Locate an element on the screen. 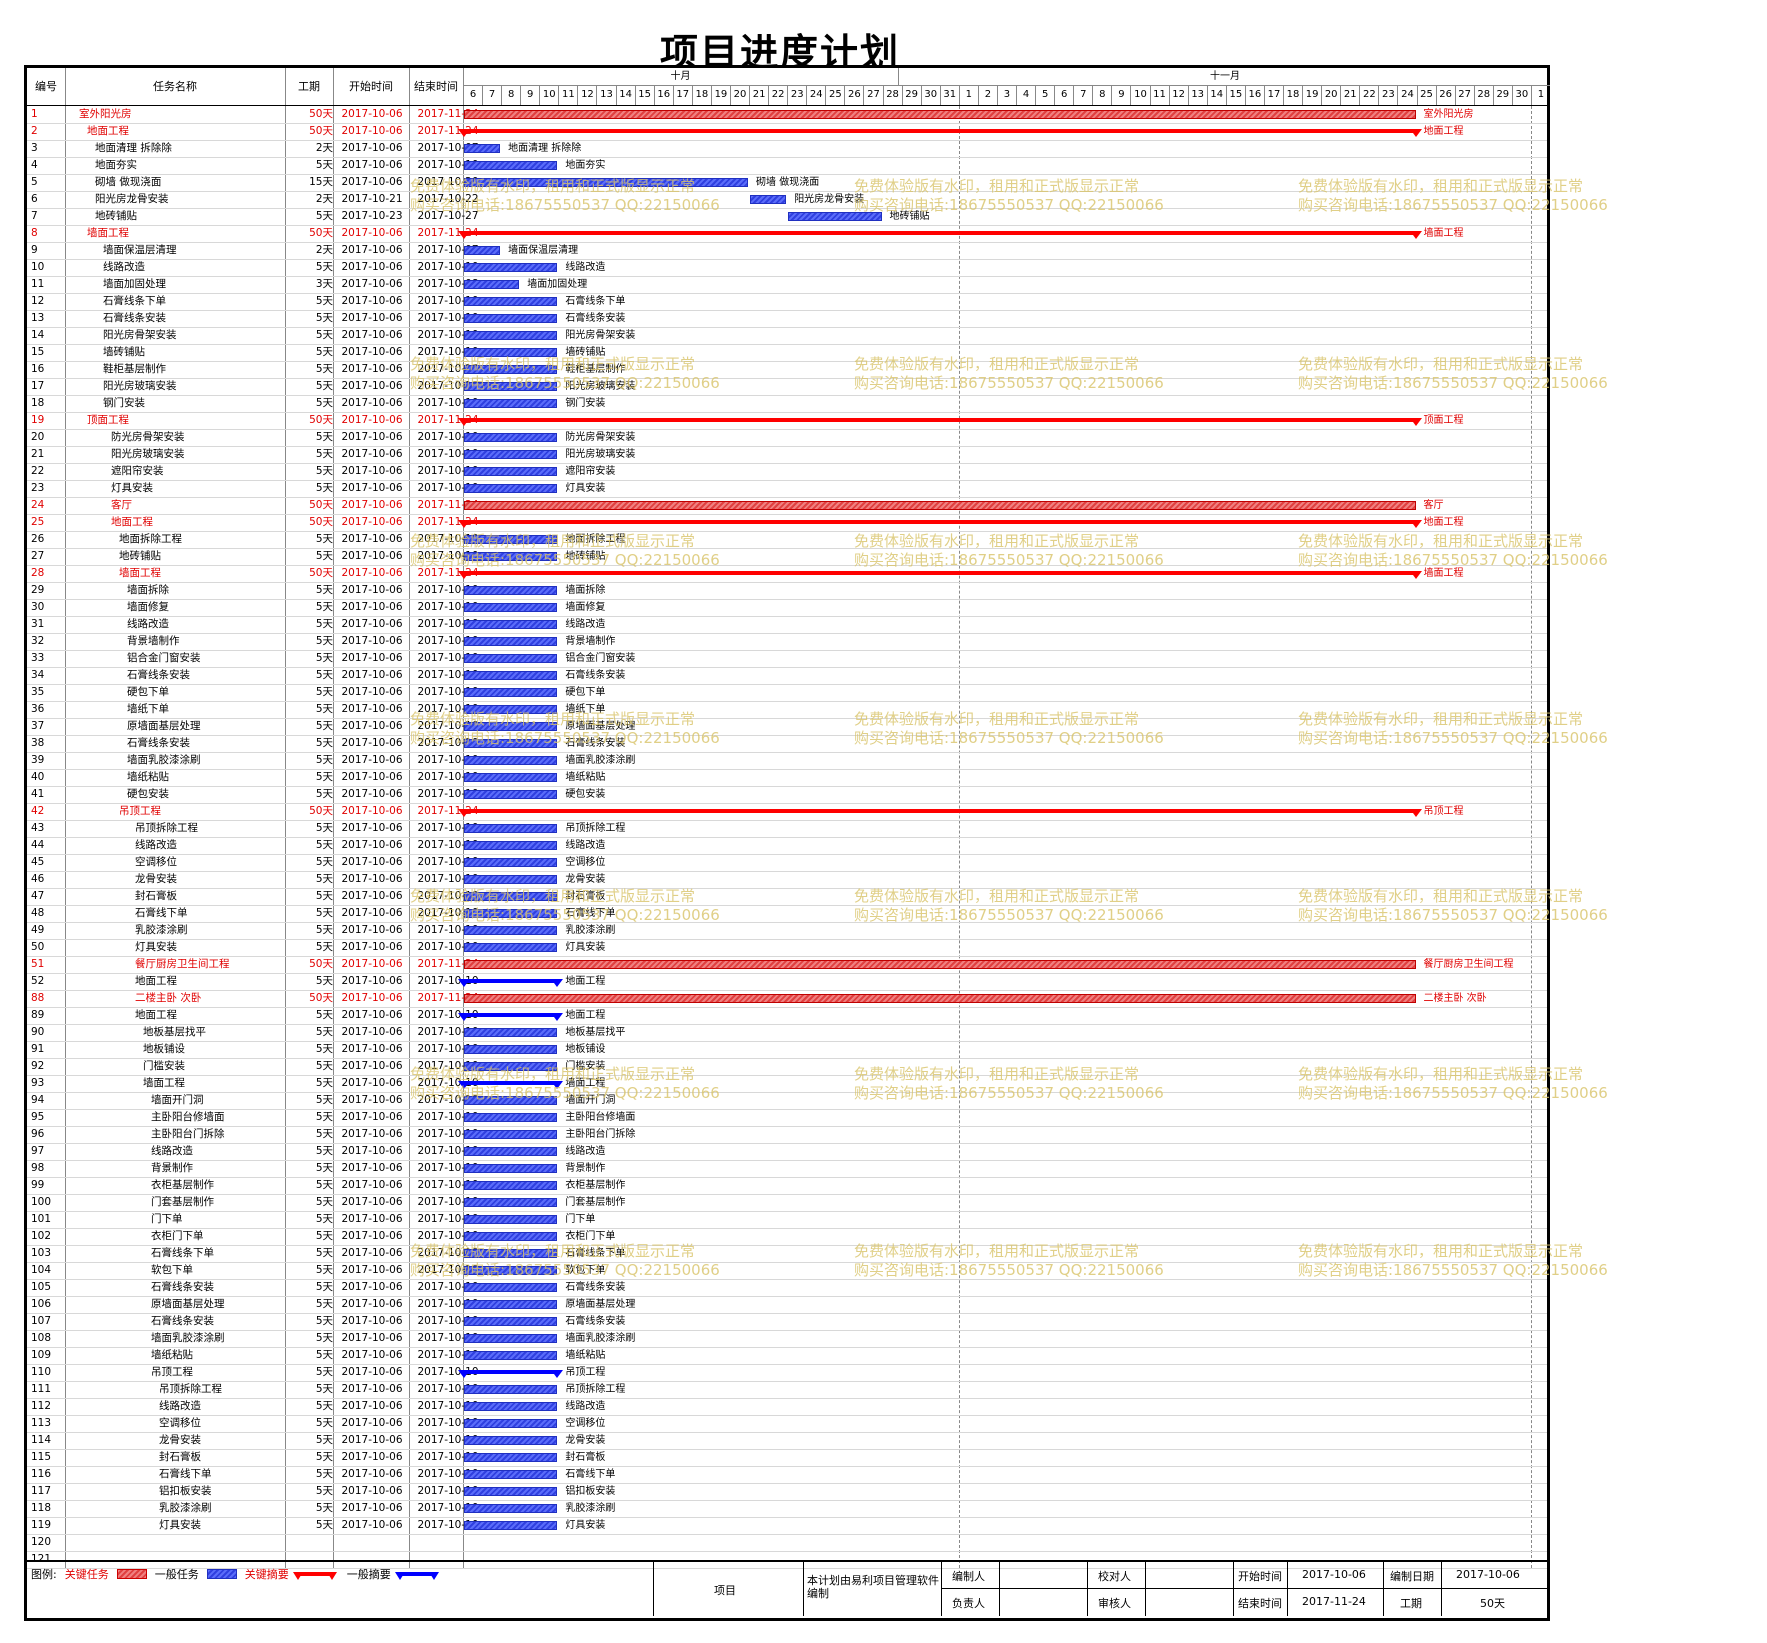  table-row: 23 灯具安装 5天 2017-10-06 2017-10-10 is located at coordinates (787, 489).